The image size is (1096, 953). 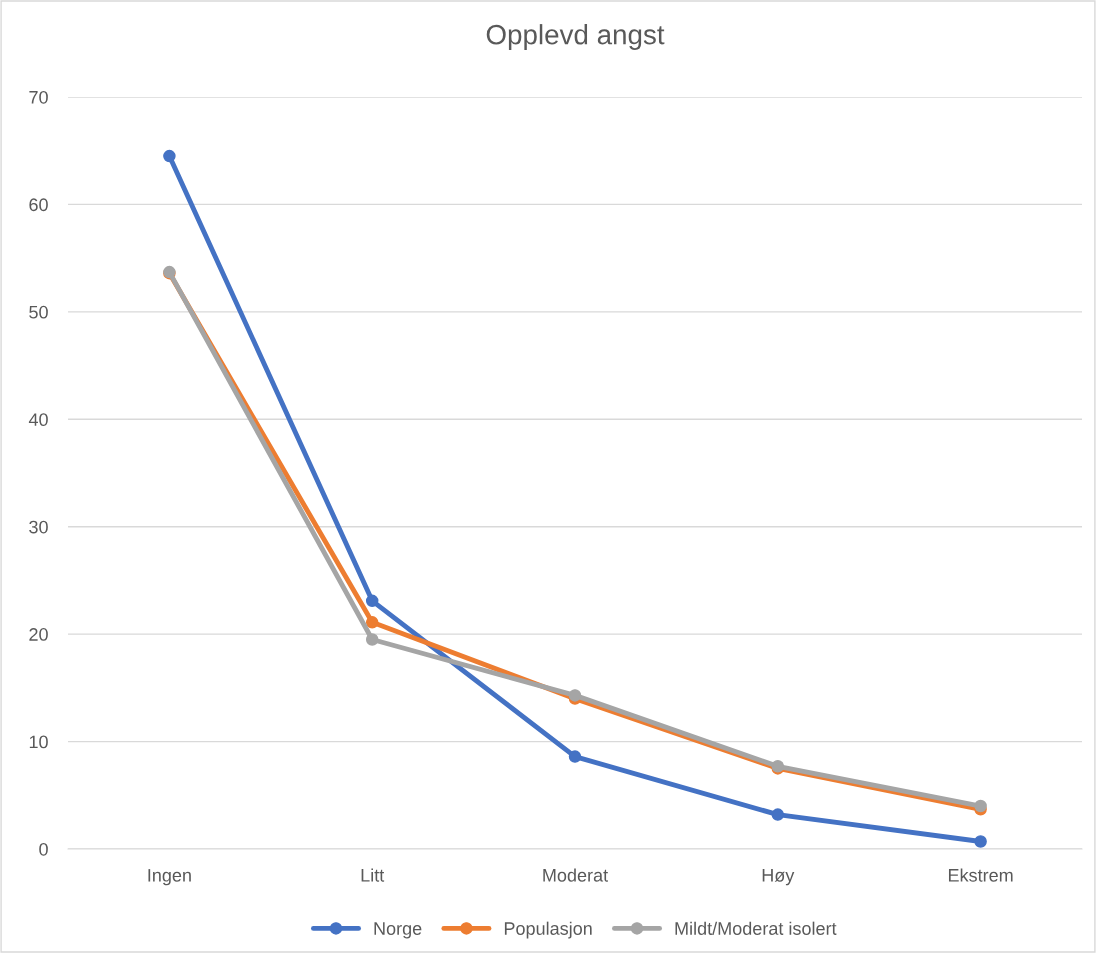 What do you see at coordinates (38, 97) in the screenshot?
I see `y-tick-label: 70` at bounding box center [38, 97].